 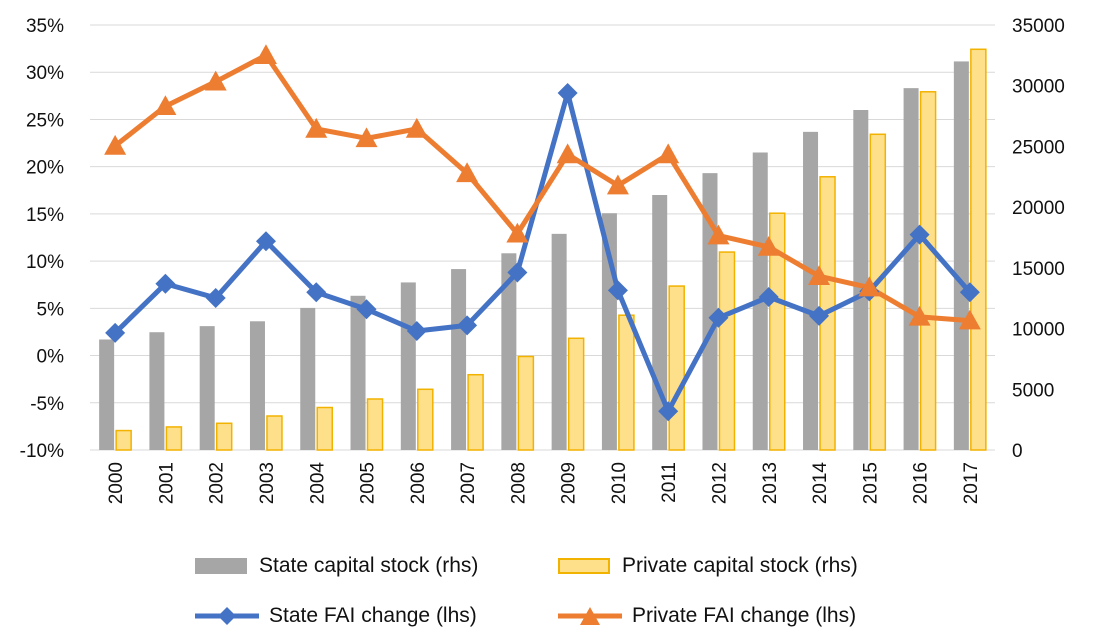 What do you see at coordinates (1017, 451) in the screenshot?
I see `right-axis-tick-label: 0` at bounding box center [1017, 451].